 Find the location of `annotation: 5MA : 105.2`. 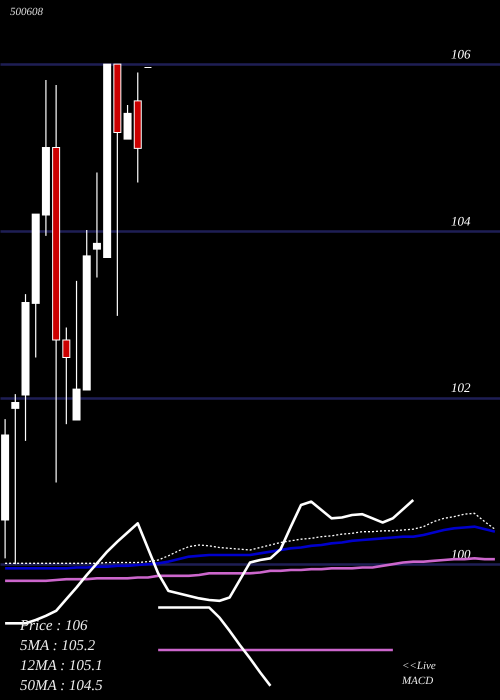

annotation: 5MA : 105.2 is located at coordinates (58, 646).